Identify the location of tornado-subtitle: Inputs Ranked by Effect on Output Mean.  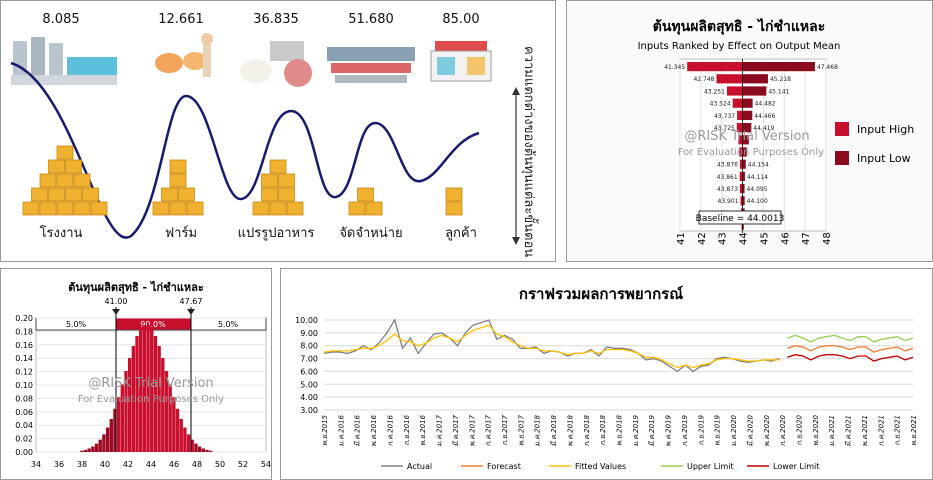
(739, 46).